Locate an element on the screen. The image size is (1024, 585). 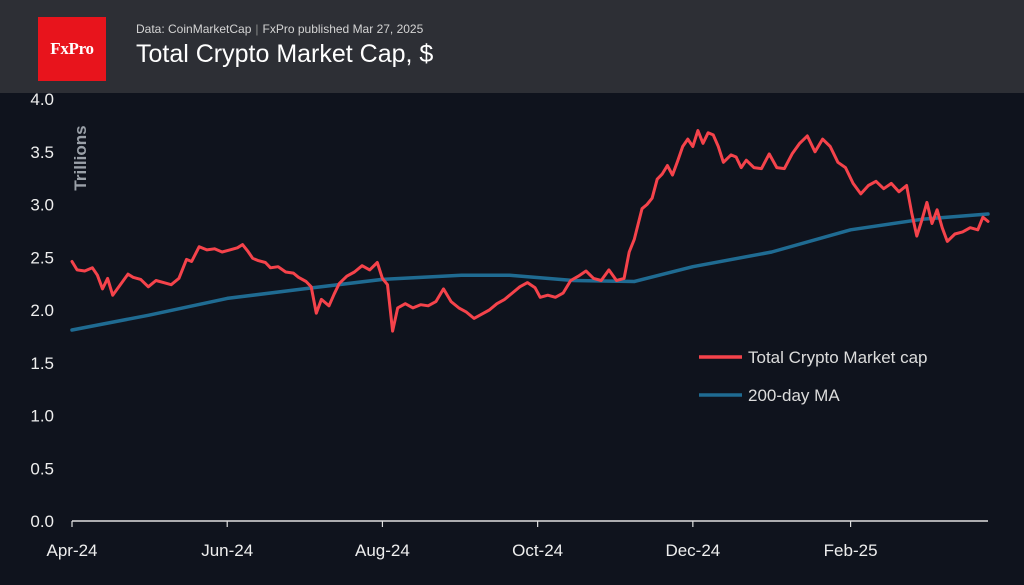
y-tick-label: 4.0 is located at coordinates (42, 99).